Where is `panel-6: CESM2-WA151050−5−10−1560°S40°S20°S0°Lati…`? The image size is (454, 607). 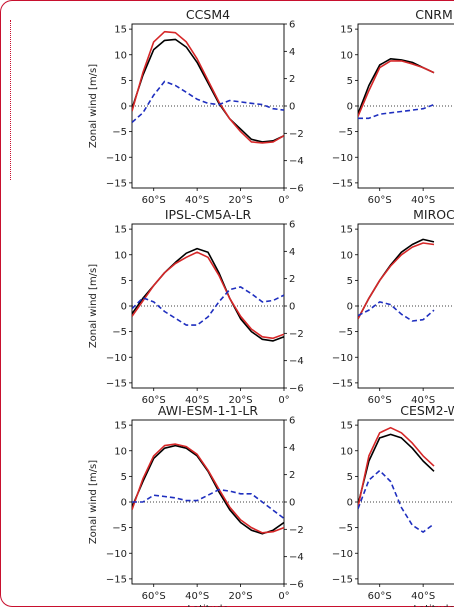
panel-6: CESM2-WA151050−5−10−1560°S40°S20°S0°Lati… is located at coordinates (393, 505).